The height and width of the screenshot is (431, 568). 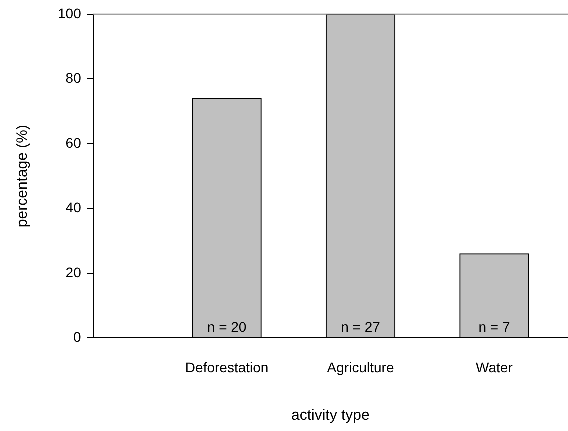 What do you see at coordinates (74, 208) in the screenshot?
I see `y-tick-label: 40` at bounding box center [74, 208].